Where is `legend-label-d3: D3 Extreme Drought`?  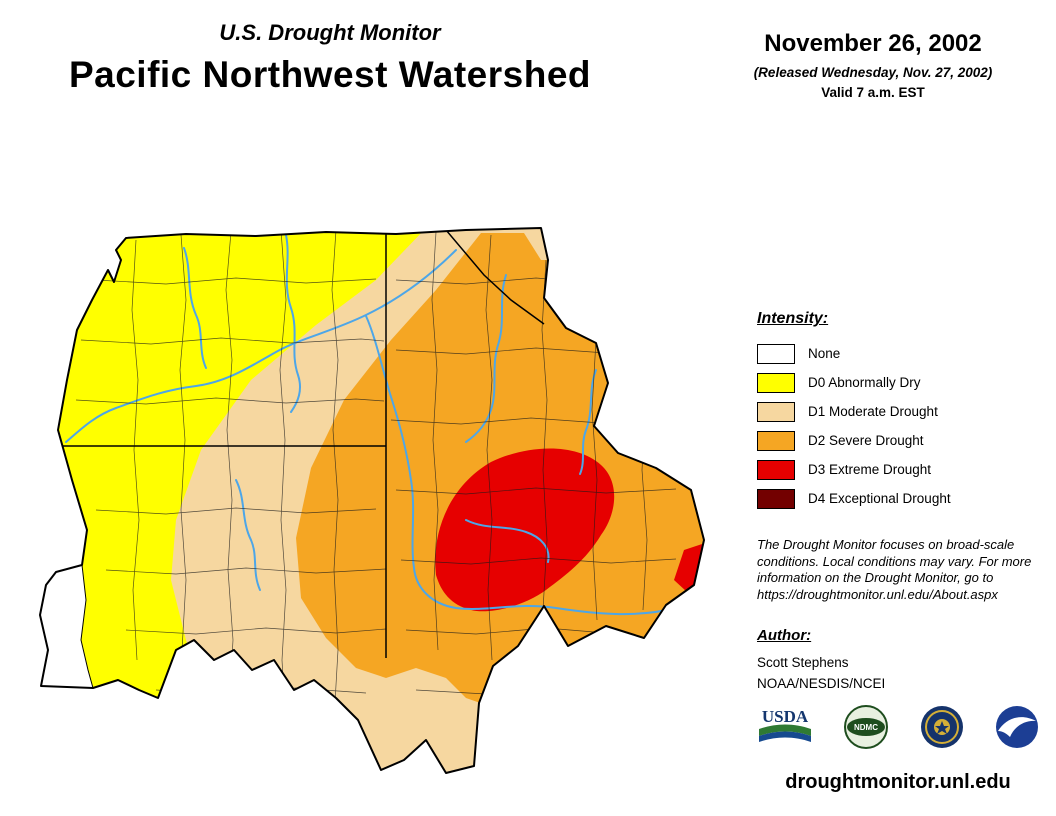
legend-label-d3: D3 Extreme Drought is located at coordinates (870, 469).